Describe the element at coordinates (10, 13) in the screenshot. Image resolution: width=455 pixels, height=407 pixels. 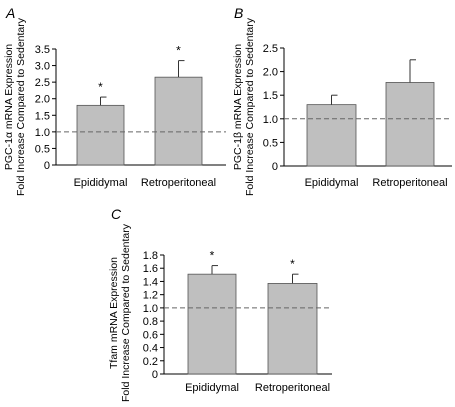
I see `panel-a-label: A` at that location.